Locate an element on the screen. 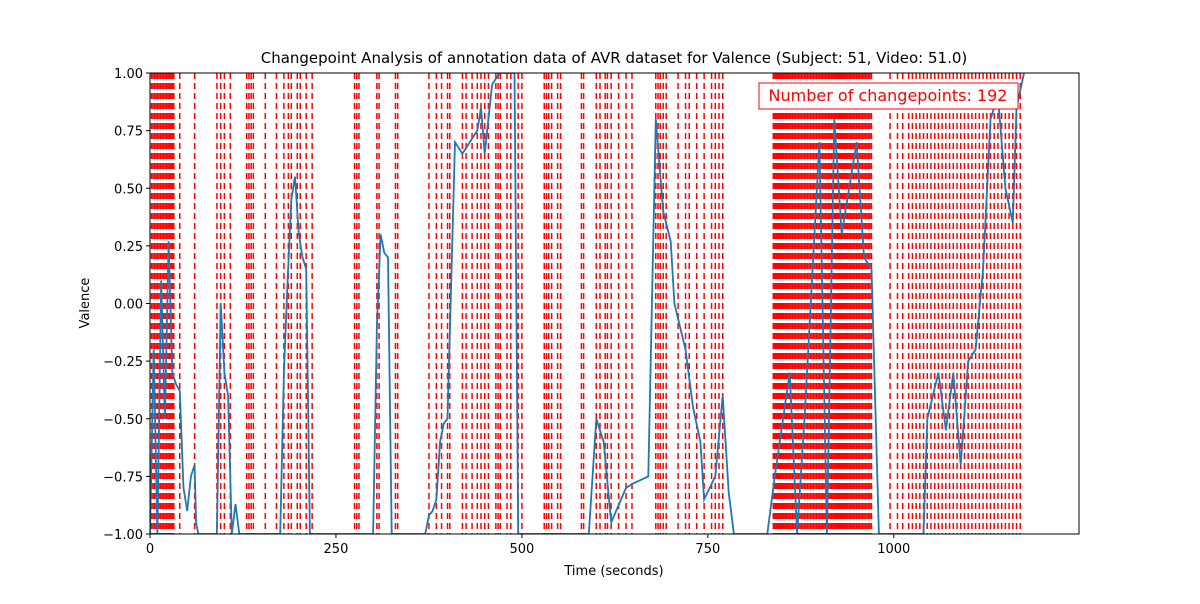  y-tick-label: −1.00 is located at coordinates (123, 535).